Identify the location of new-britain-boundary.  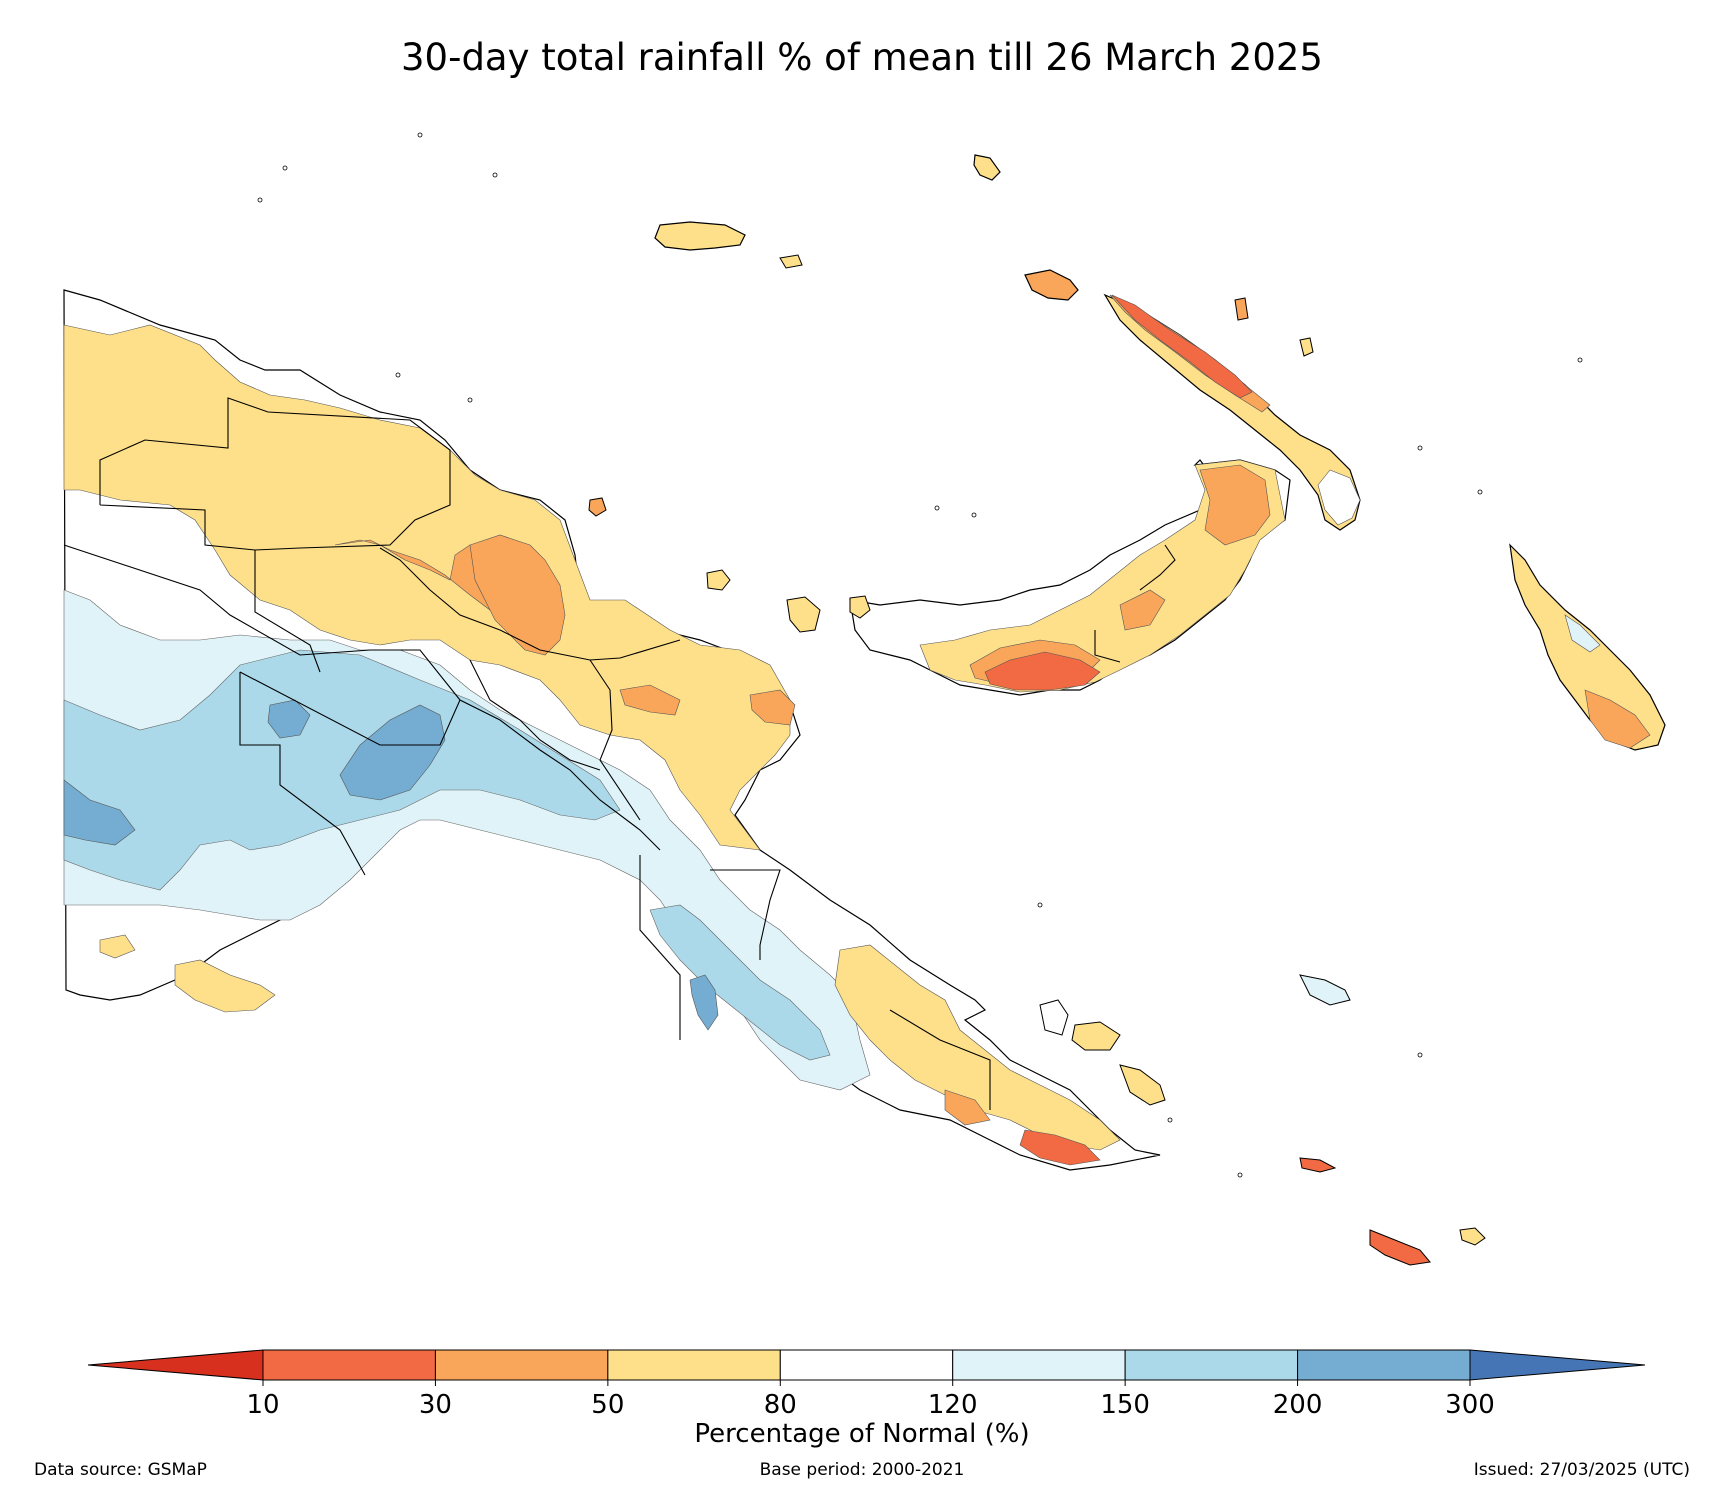
(1135, 603).